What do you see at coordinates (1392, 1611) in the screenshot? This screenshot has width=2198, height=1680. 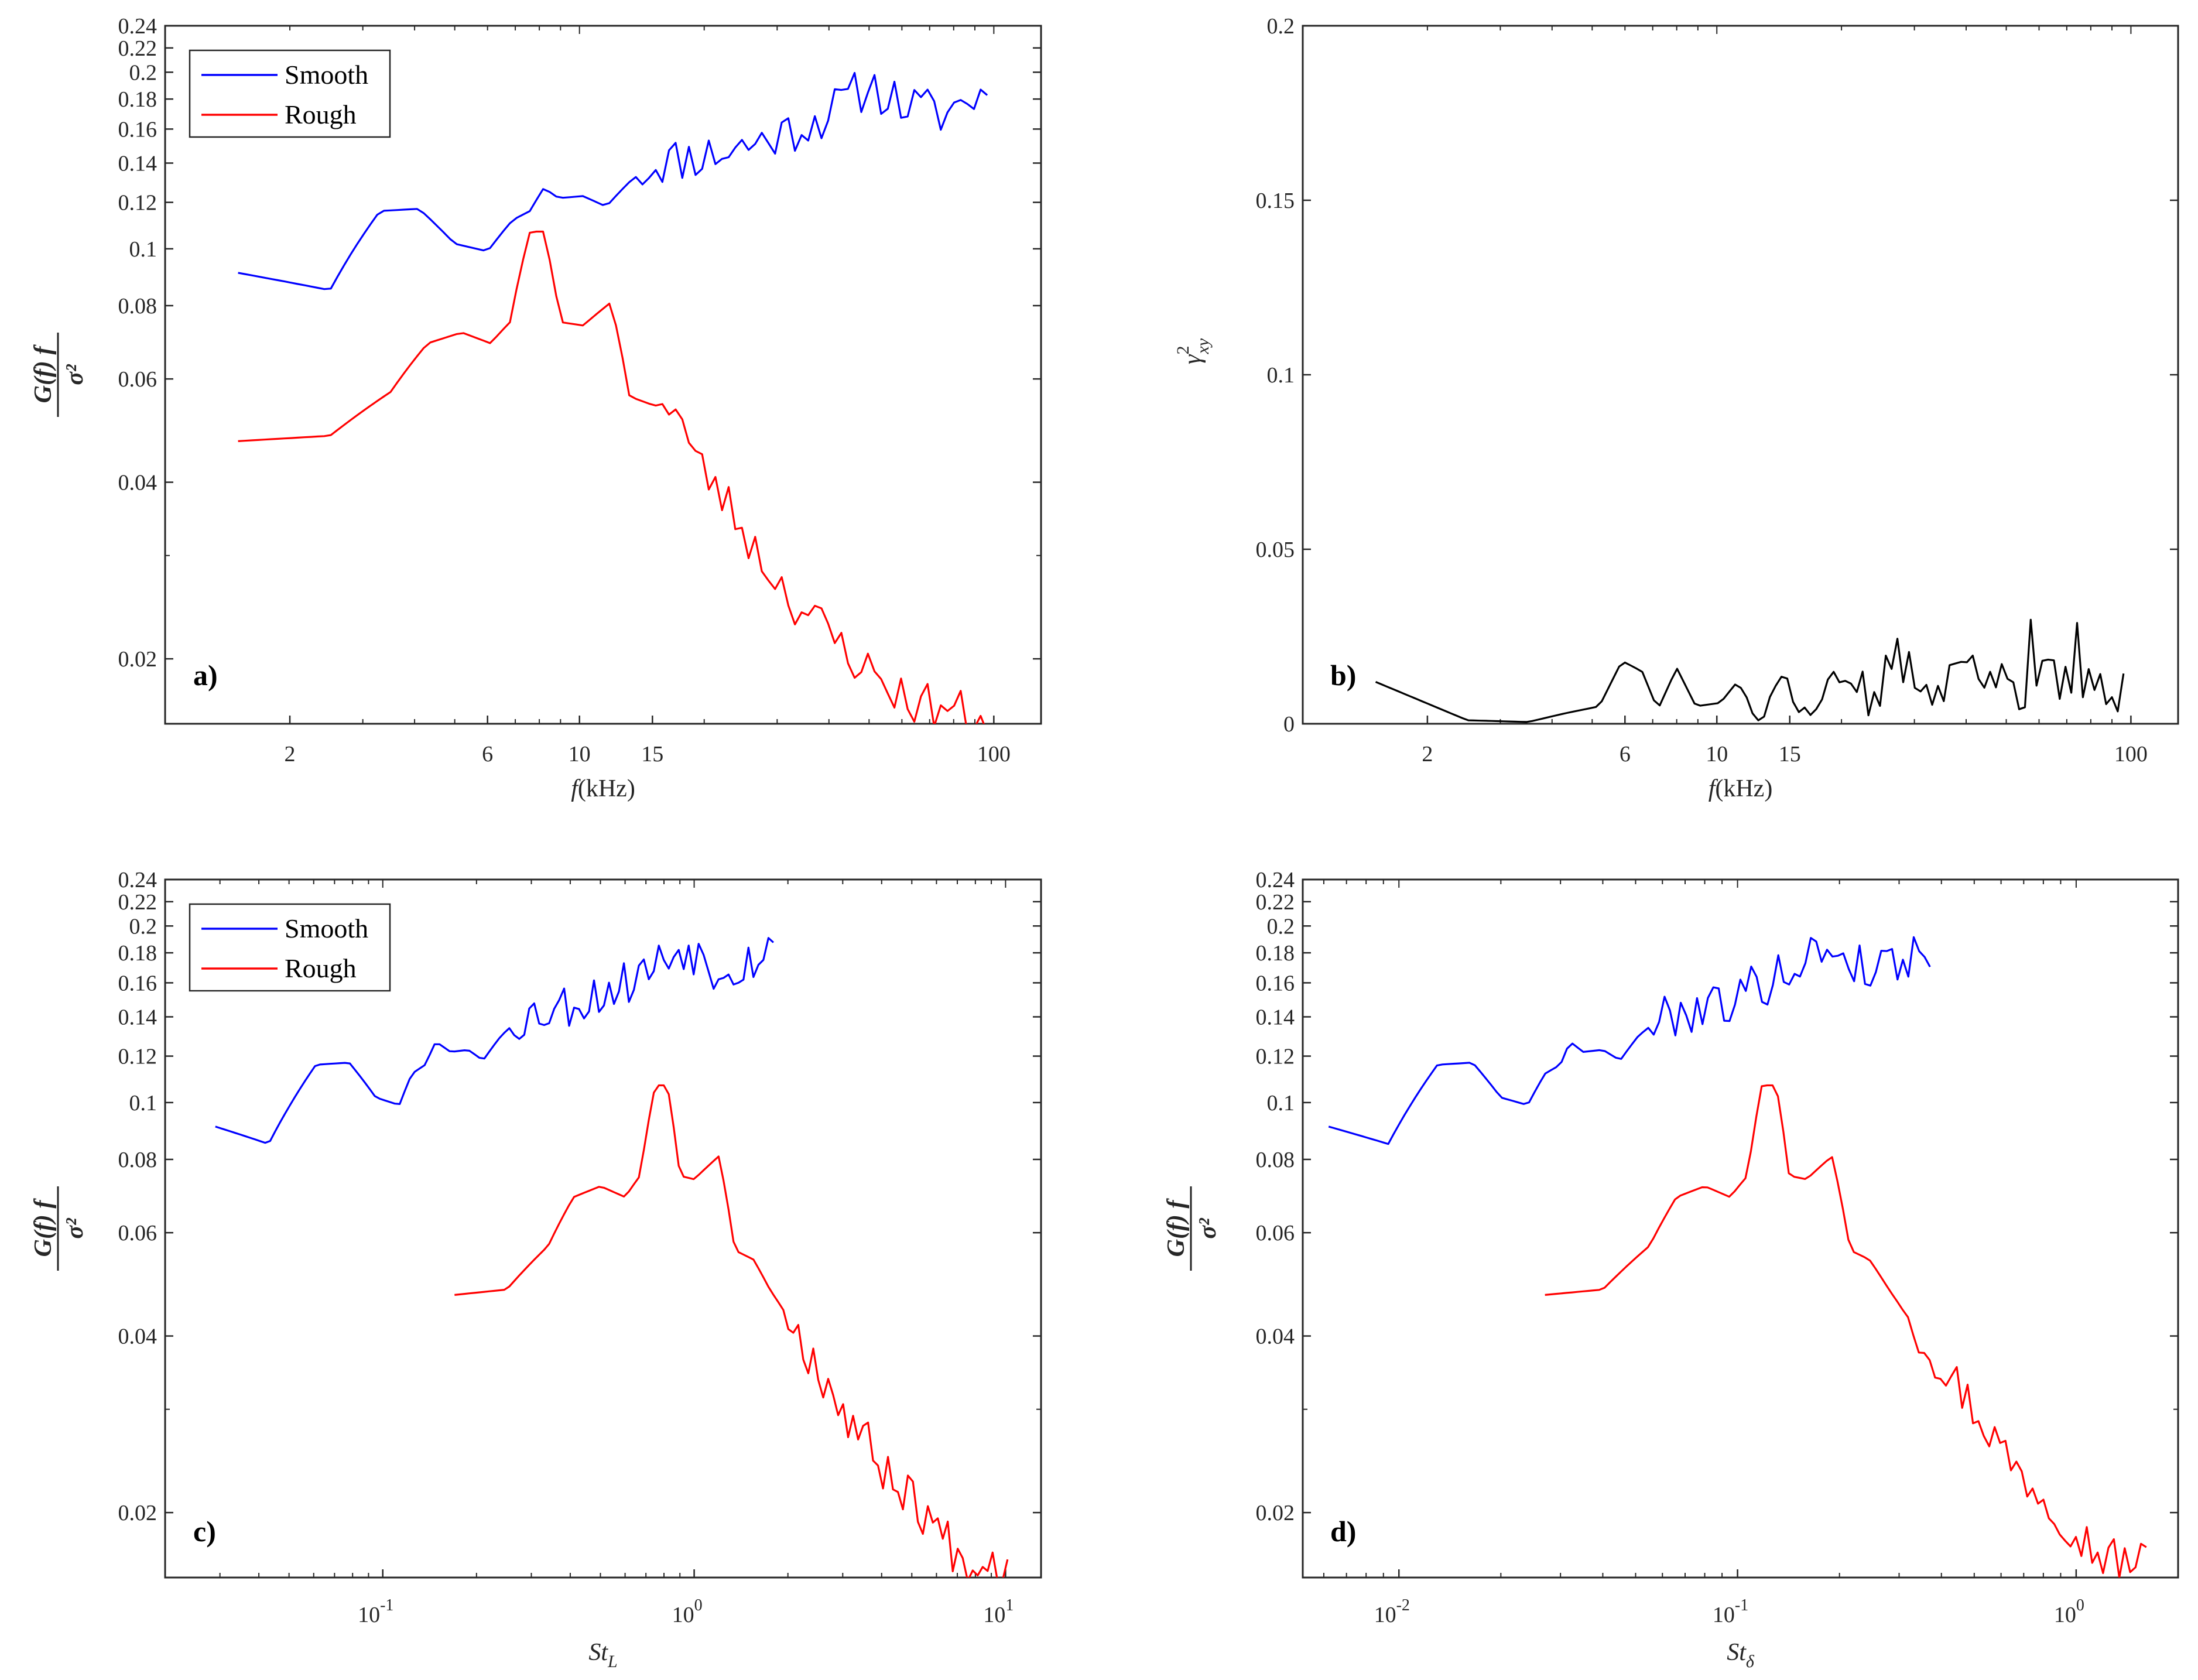 I see `x-tick-label: 10⁻²` at bounding box center [1392, 1611].